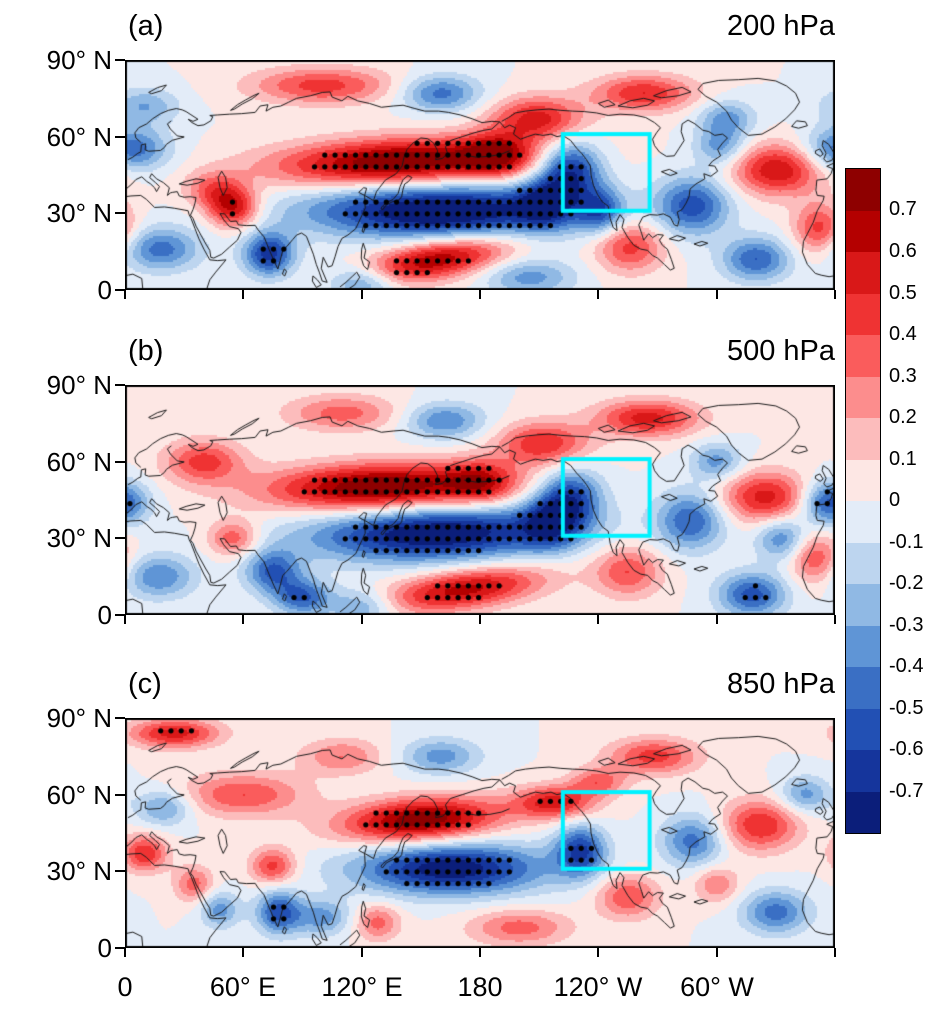 The image size is (931, 1025). What do you see at coordinates (906, 708) in the screenshot?
I see `colorbar-tick-label: -0.5` at bounding box center [906, 708].